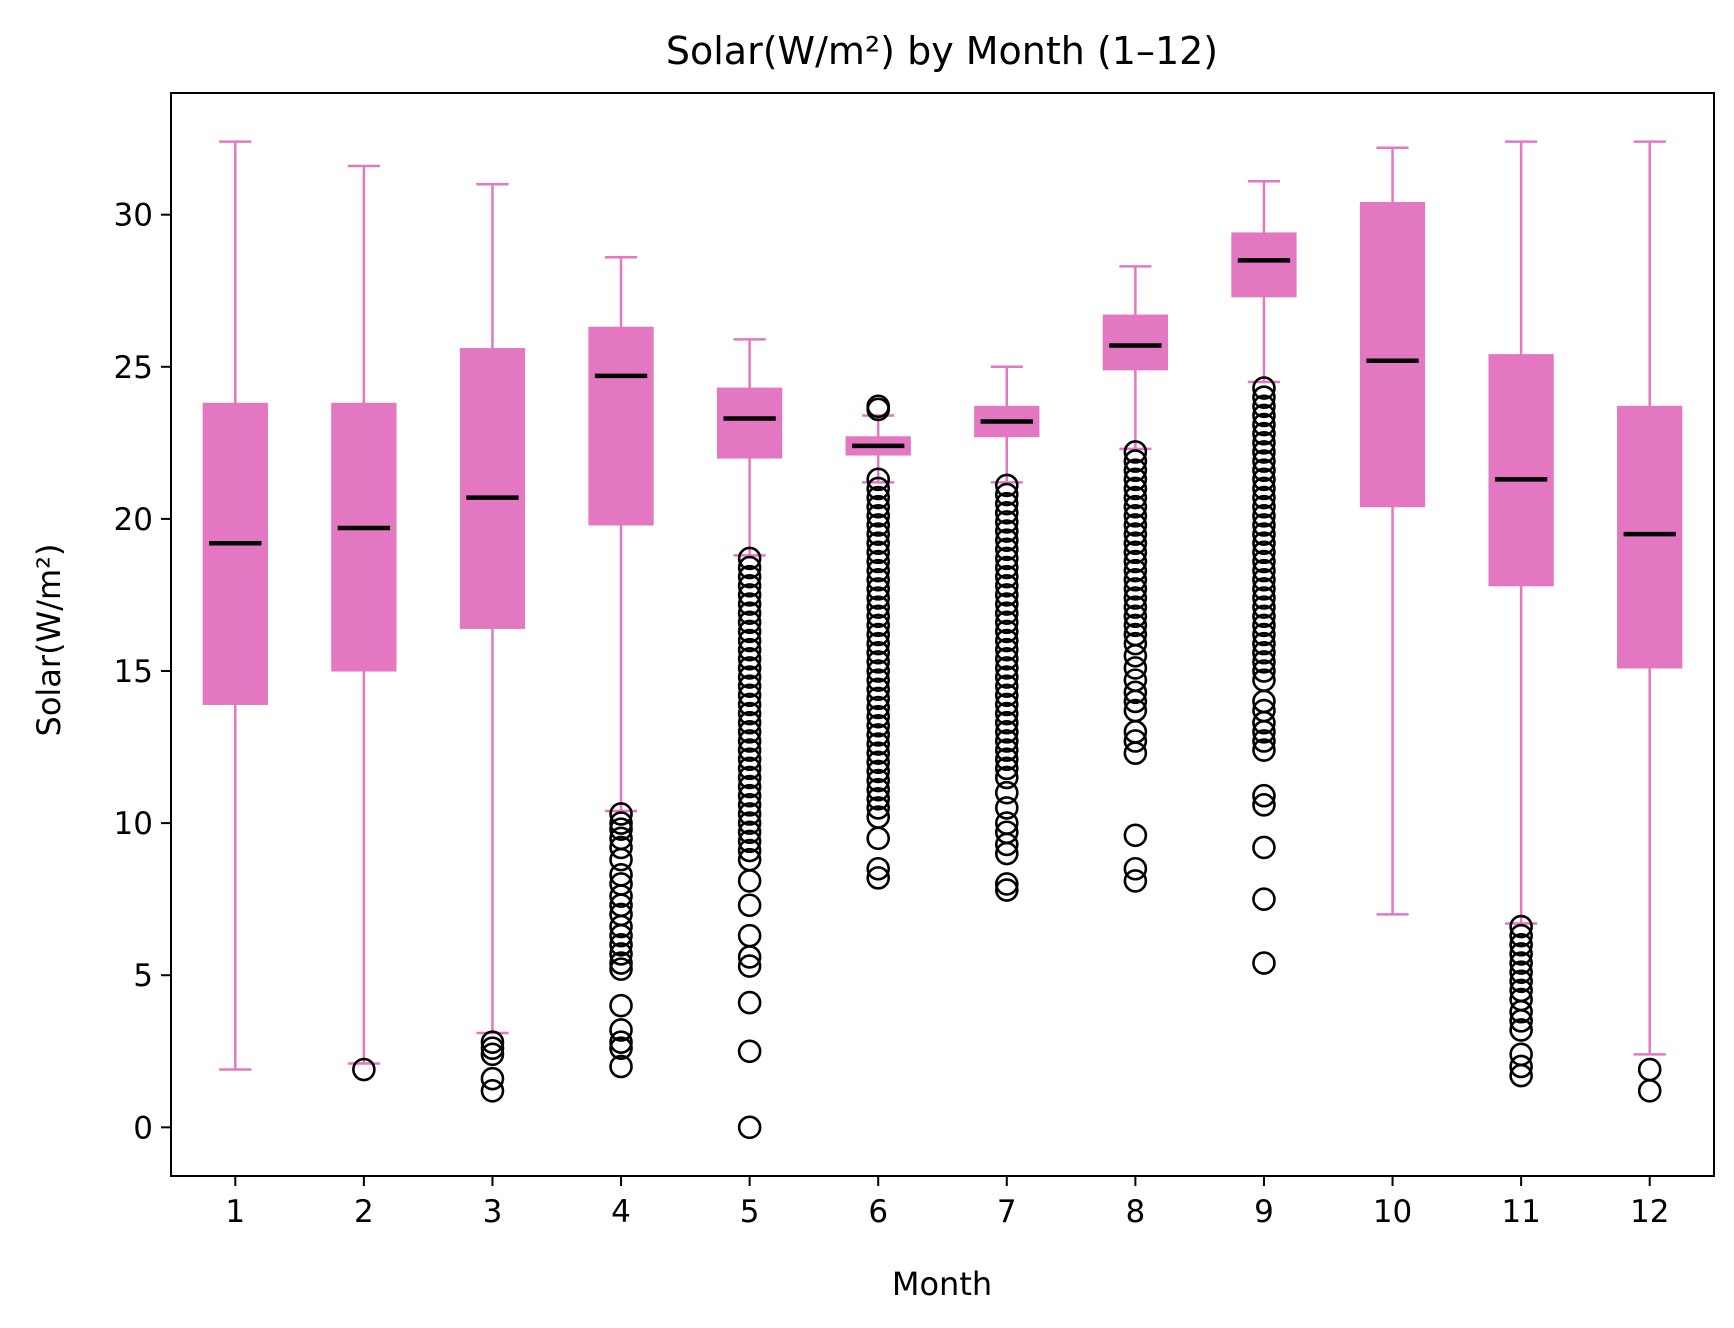 The width and height of the screenshot is (1734, 1328). What do you see at coordinates (942, 1284) in the screenshot?
I see `x-axis-label: Month` at bounding box center [942, 1284].